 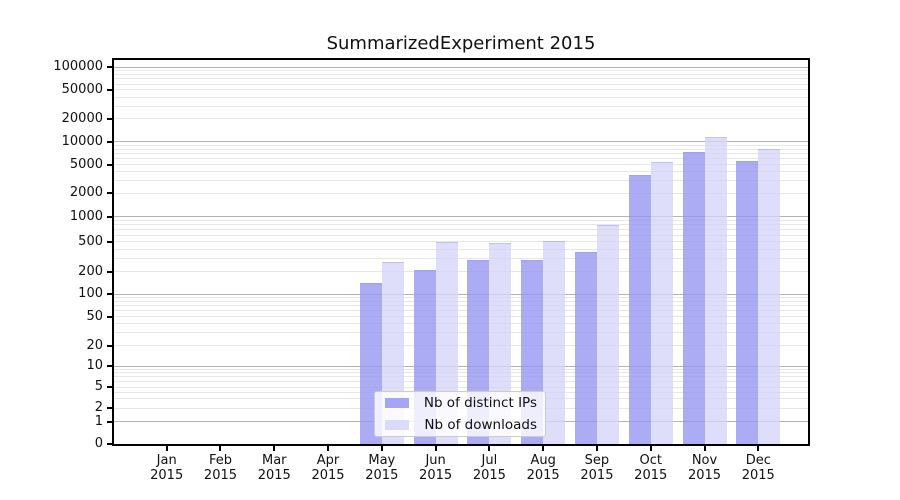 What do you see at coordinates (639, 309) in the screenshot?
I see `bar-distinct-ips-oct` at bounding box center [639, 309].